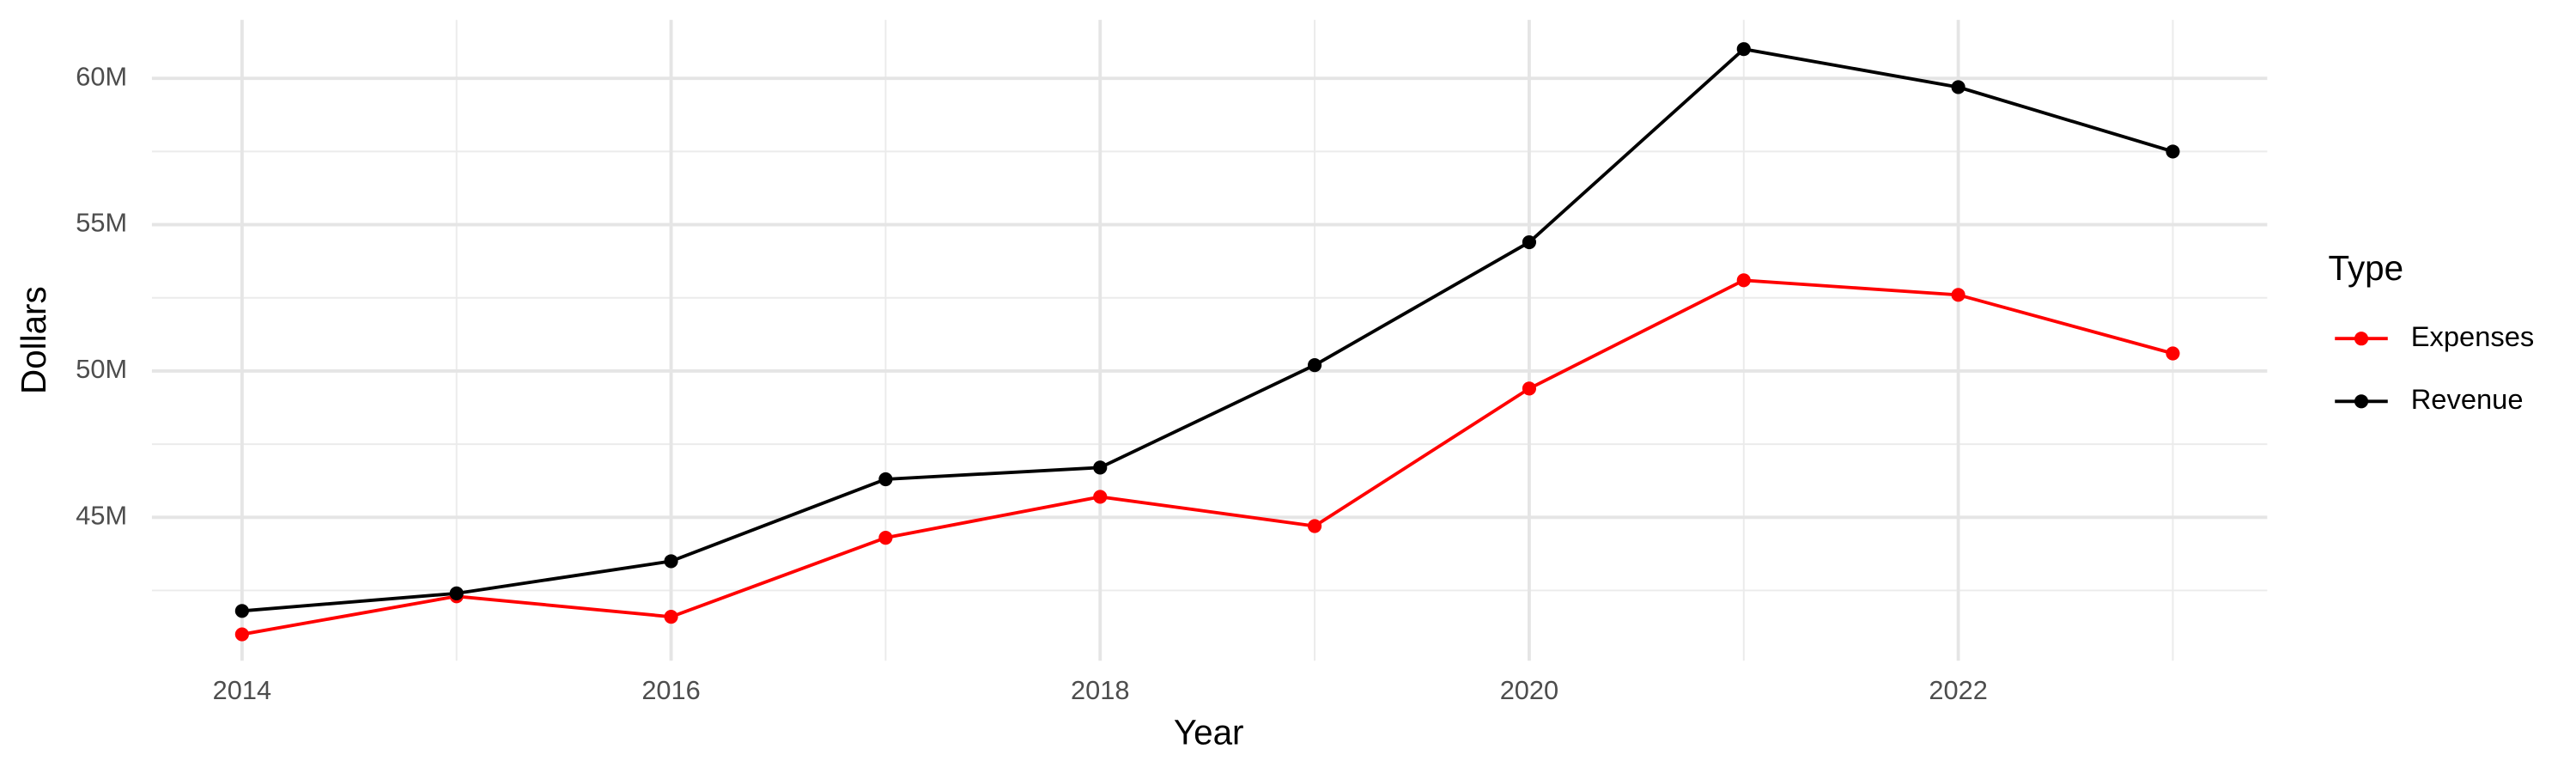 Image resolution: width=2576 pixels, height=773 pixels. What do you see at coordinates (1209, 732) in the screenshot?
I see `x-axis-title: Year` at bounding box center [1209, 732].